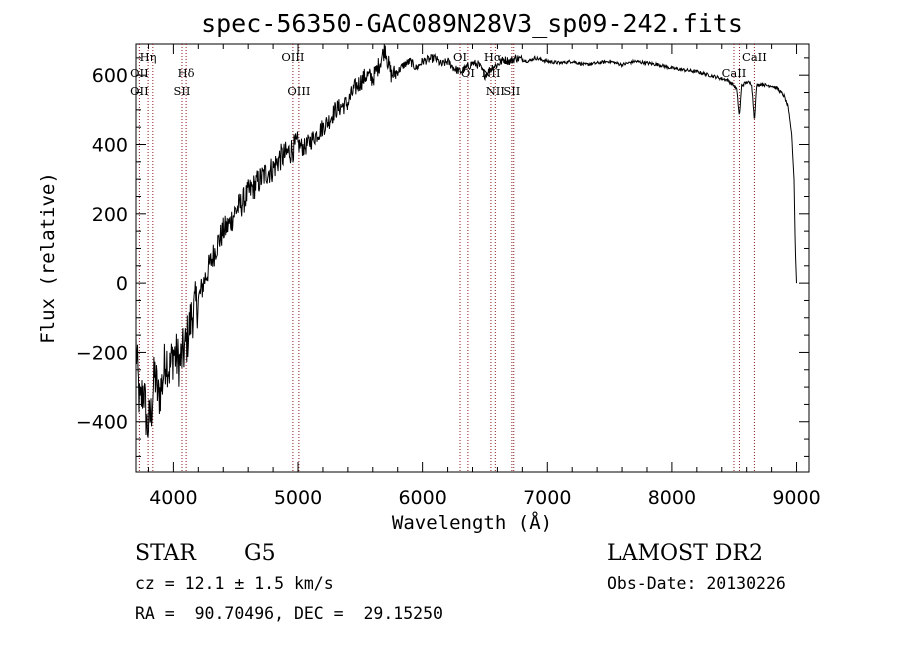  Describe the element at coordinates (260, 553) in the screenshot. I see `object-subclass: G5` at that location.